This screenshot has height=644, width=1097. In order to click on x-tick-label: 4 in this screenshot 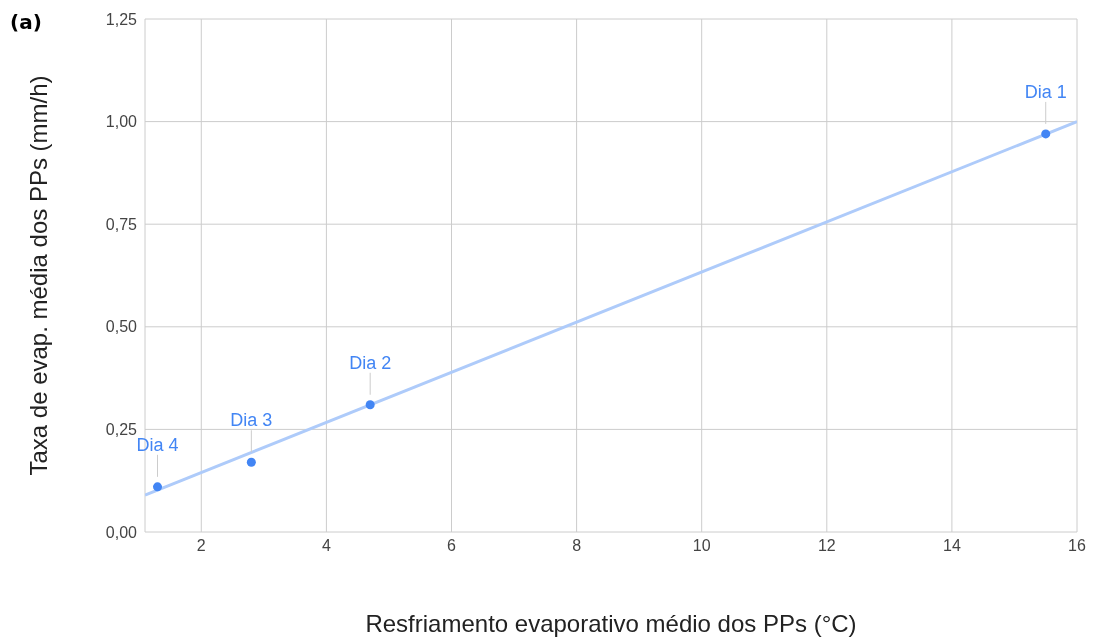, I will do `click(326, 546)`.